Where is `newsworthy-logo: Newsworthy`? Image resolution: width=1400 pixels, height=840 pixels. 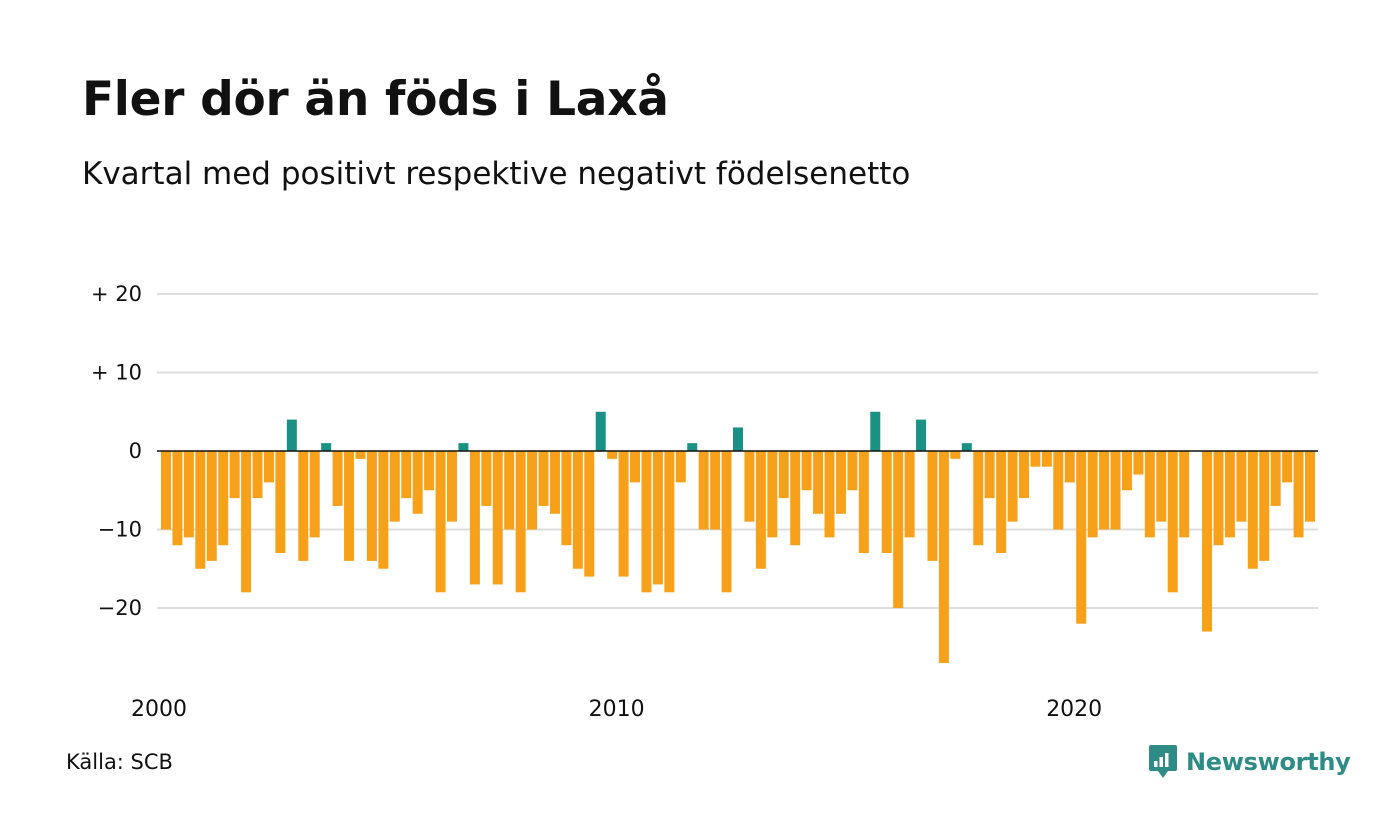
newsworthy-logo: Newsworthy is located at coordinates (1249, 762).